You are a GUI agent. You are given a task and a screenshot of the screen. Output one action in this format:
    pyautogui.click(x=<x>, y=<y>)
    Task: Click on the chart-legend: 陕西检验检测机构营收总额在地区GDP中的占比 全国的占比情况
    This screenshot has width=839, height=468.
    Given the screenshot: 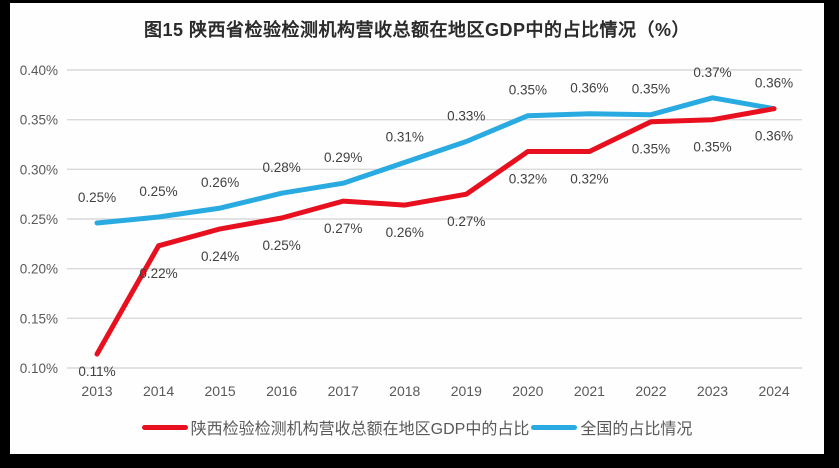 What is the action you would take?
    pyautogui.click(x=417, y=427)
    